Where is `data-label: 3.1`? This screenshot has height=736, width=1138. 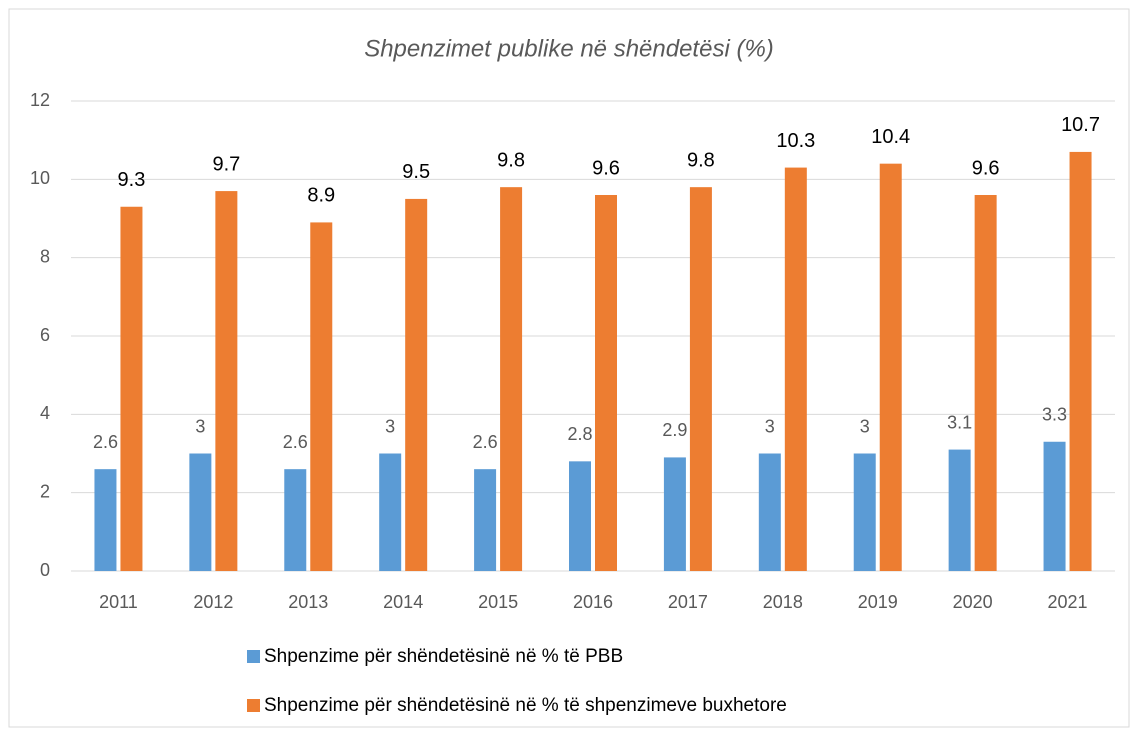
data-label: 3.1 is located at coordinates (959, 422).